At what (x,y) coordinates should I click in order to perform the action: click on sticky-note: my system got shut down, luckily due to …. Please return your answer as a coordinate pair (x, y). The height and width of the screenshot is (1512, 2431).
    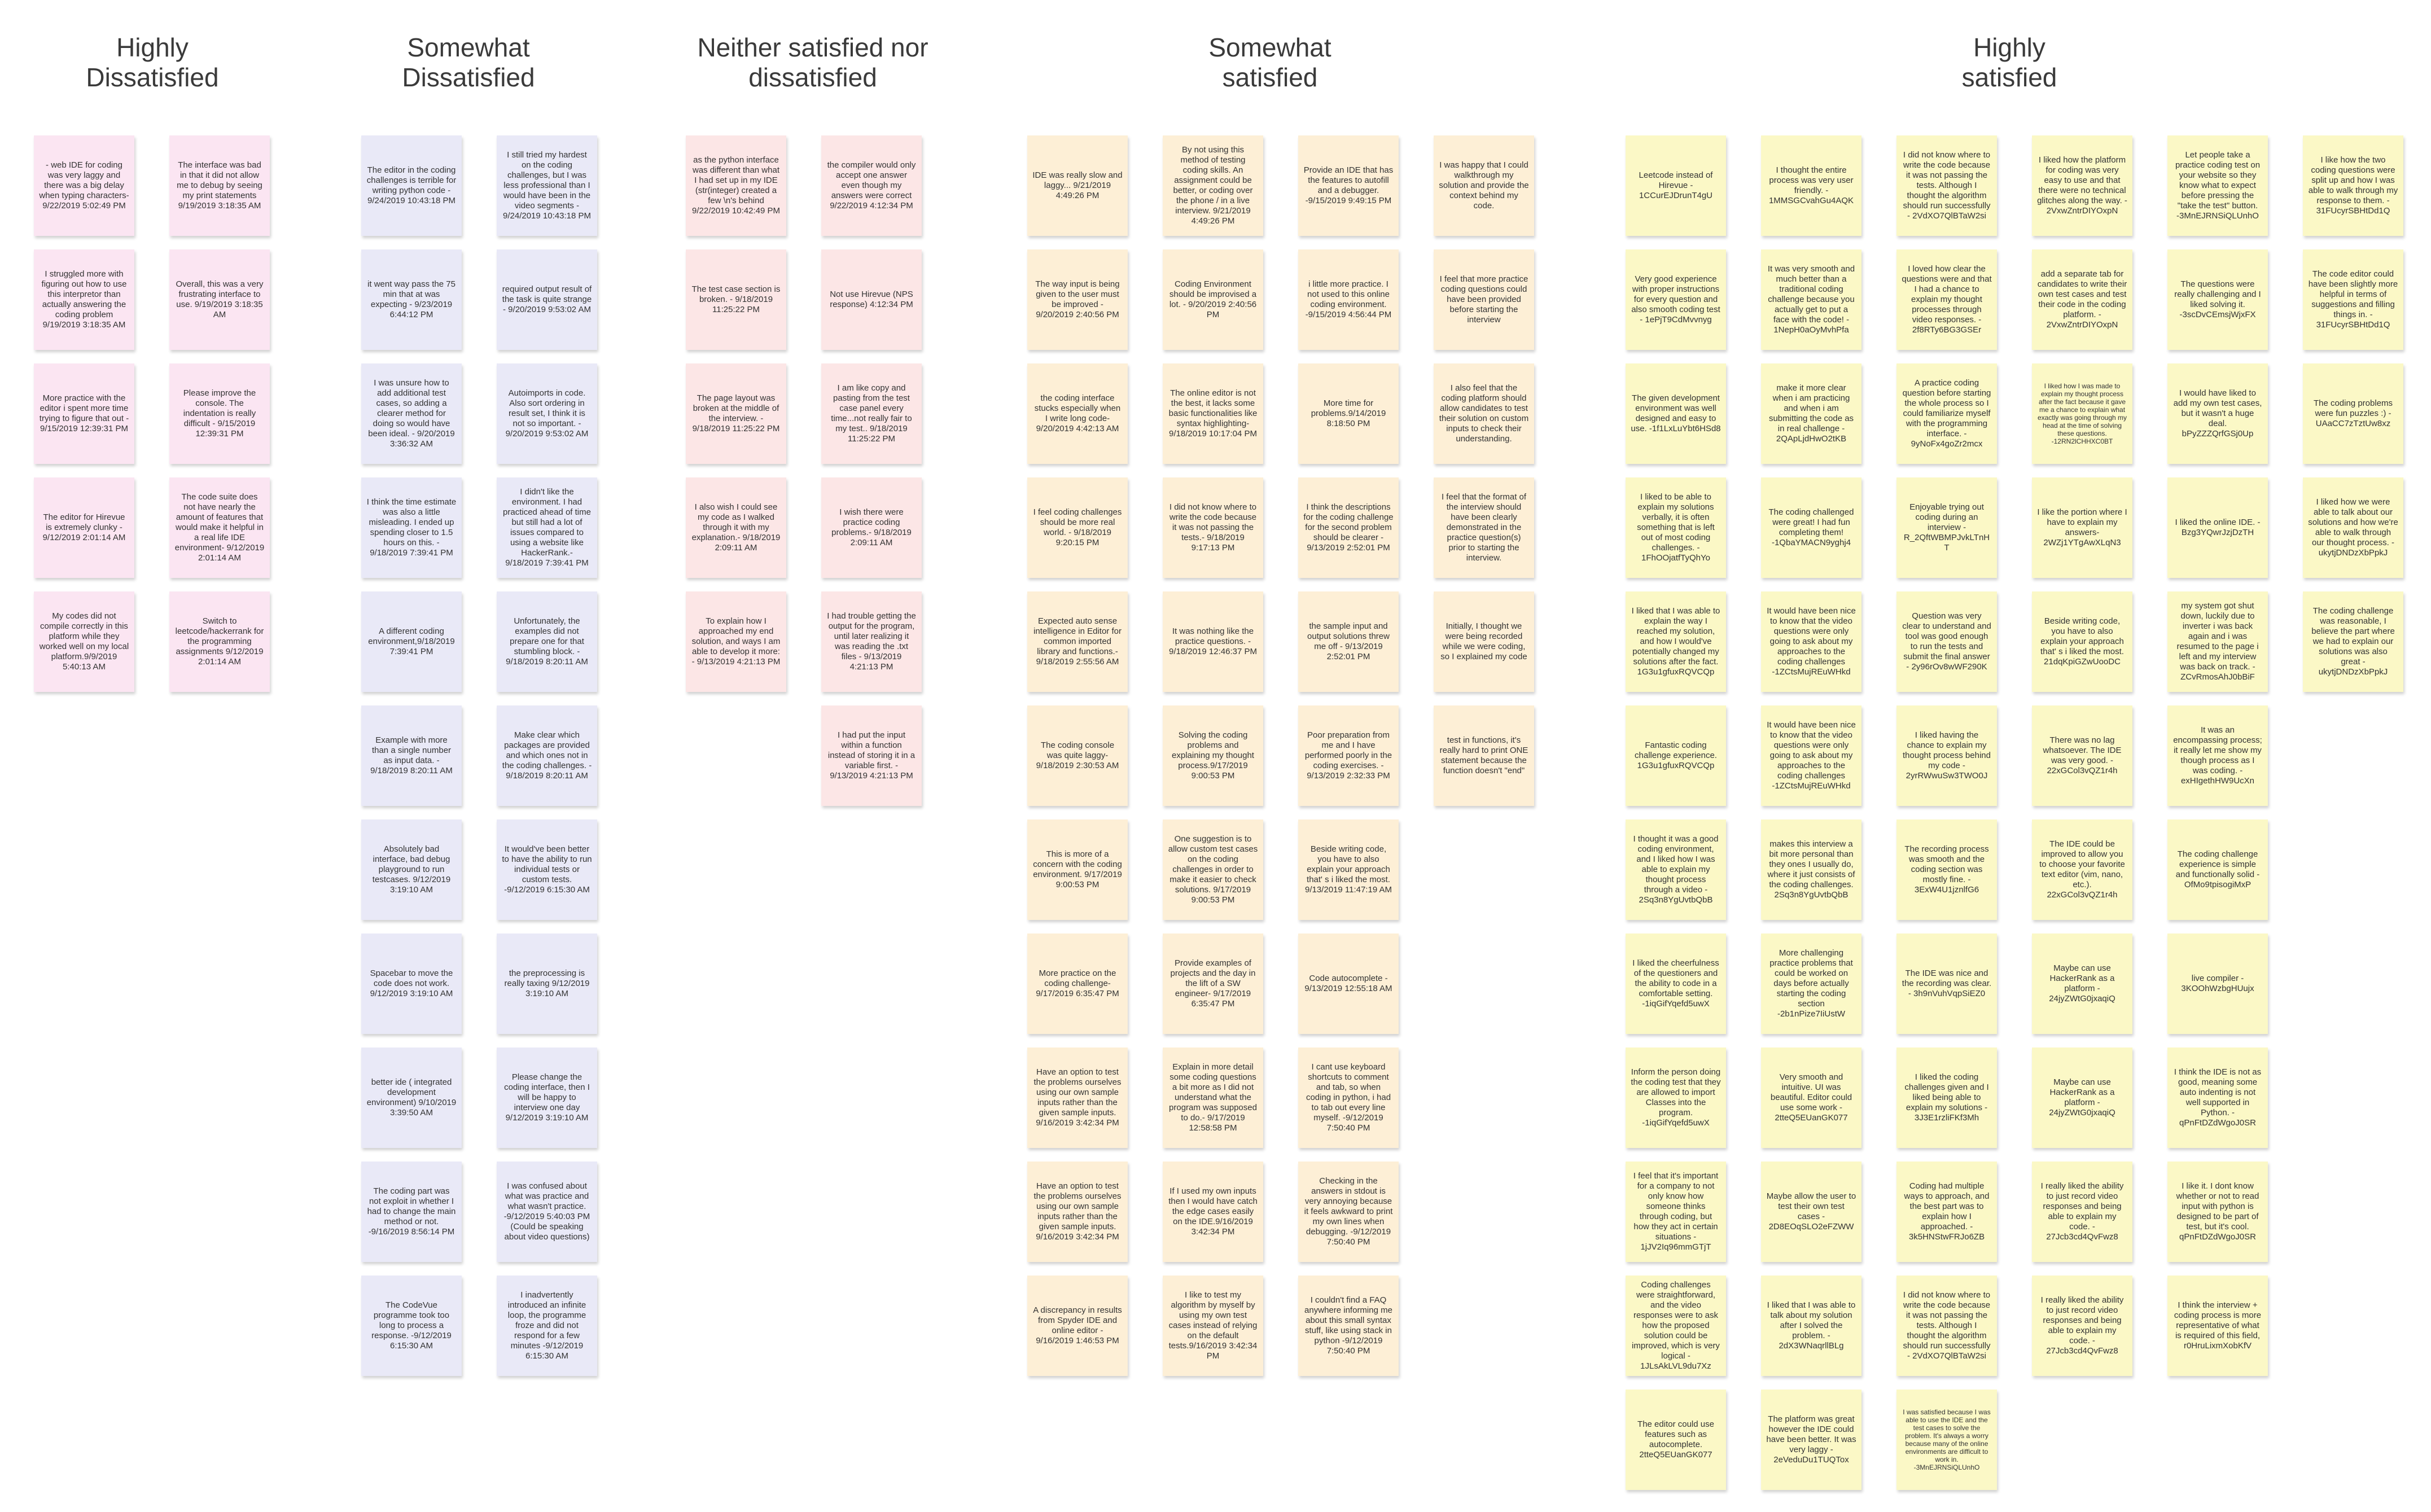
    Looking at the image, I should click on (2217, 641).